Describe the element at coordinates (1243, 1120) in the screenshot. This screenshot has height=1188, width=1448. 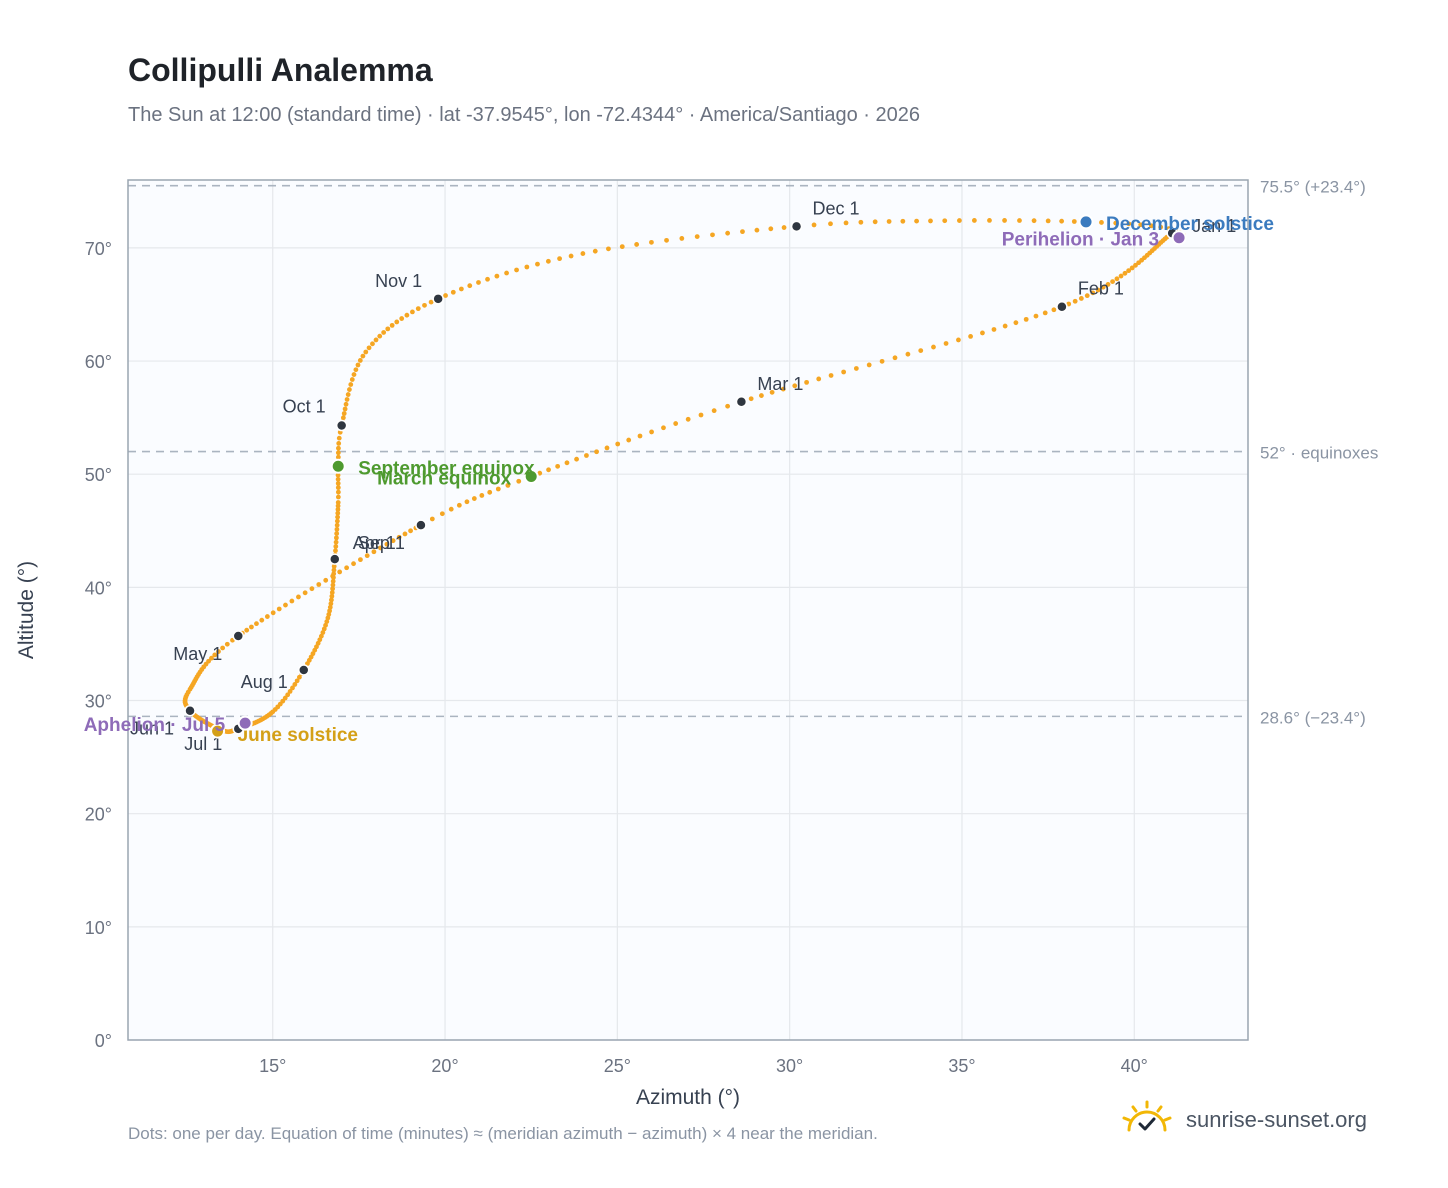
I see `brand: sunrise-sunset.org` at that location.